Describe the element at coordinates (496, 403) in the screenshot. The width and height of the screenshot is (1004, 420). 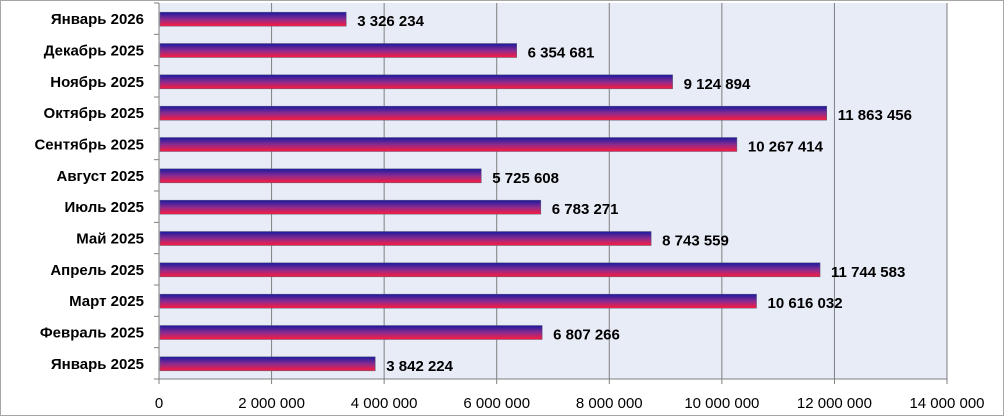
I see `x-tick-label: 6 000 000` at that location.